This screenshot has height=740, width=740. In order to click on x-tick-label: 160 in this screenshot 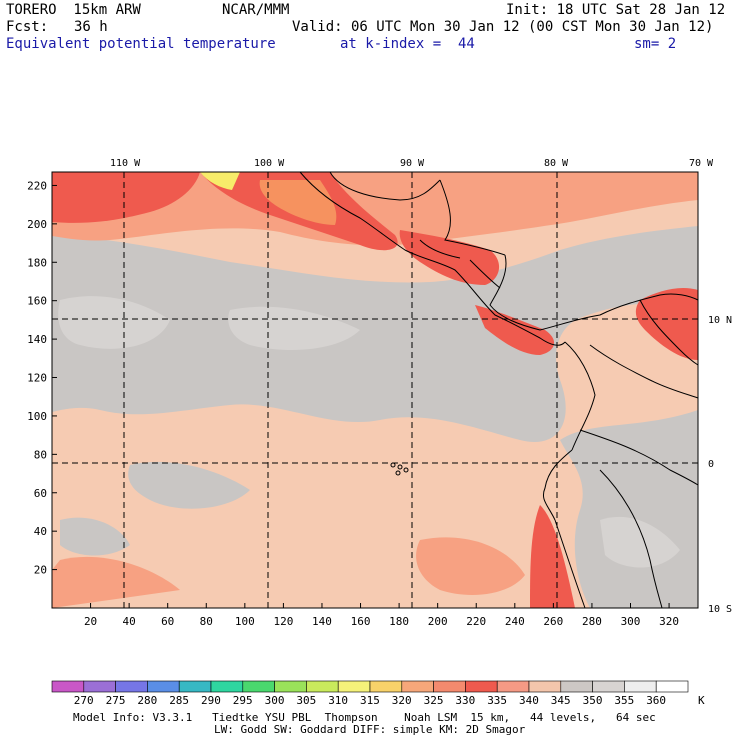, I will do `click(361, 621)`.